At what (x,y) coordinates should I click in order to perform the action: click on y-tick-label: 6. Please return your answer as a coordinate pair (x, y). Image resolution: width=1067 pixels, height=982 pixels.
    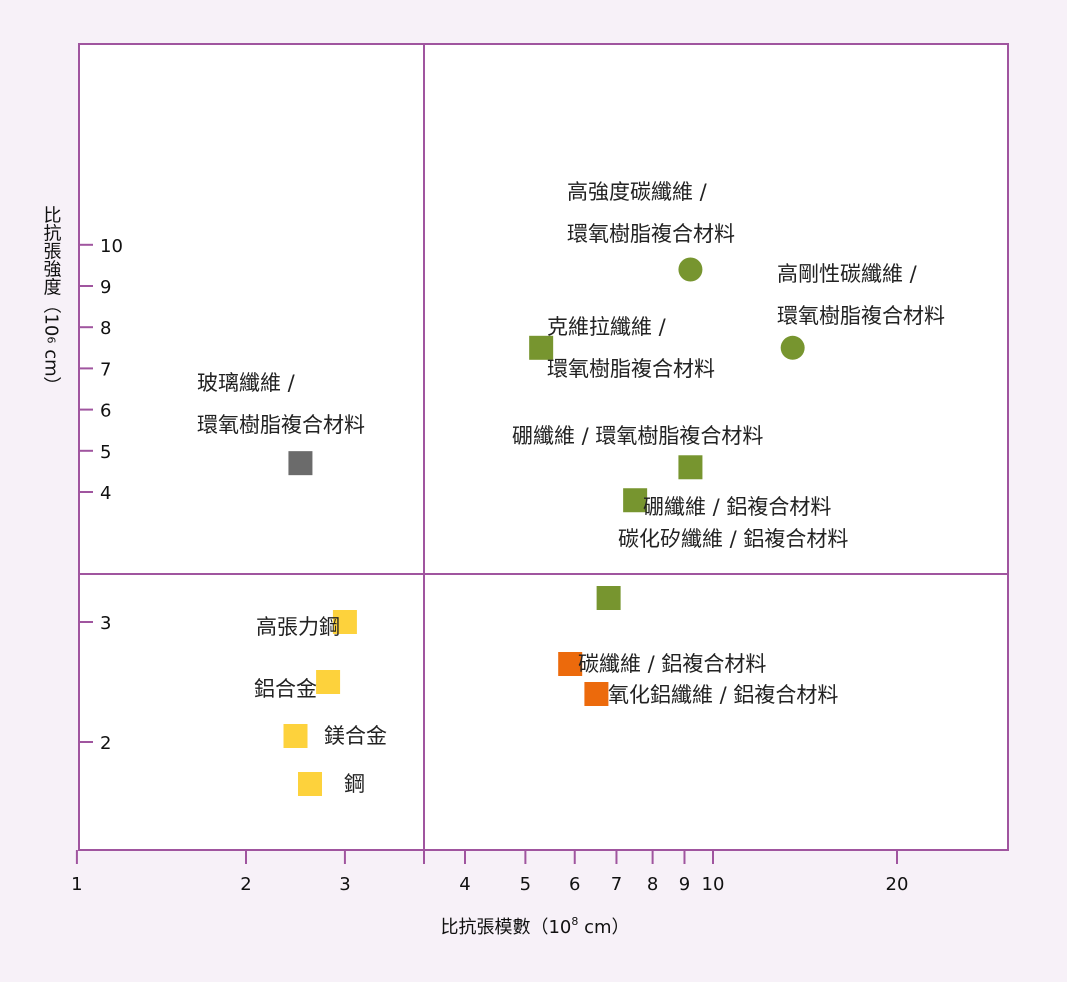
    Looking at the image, I should click on (105, 411).